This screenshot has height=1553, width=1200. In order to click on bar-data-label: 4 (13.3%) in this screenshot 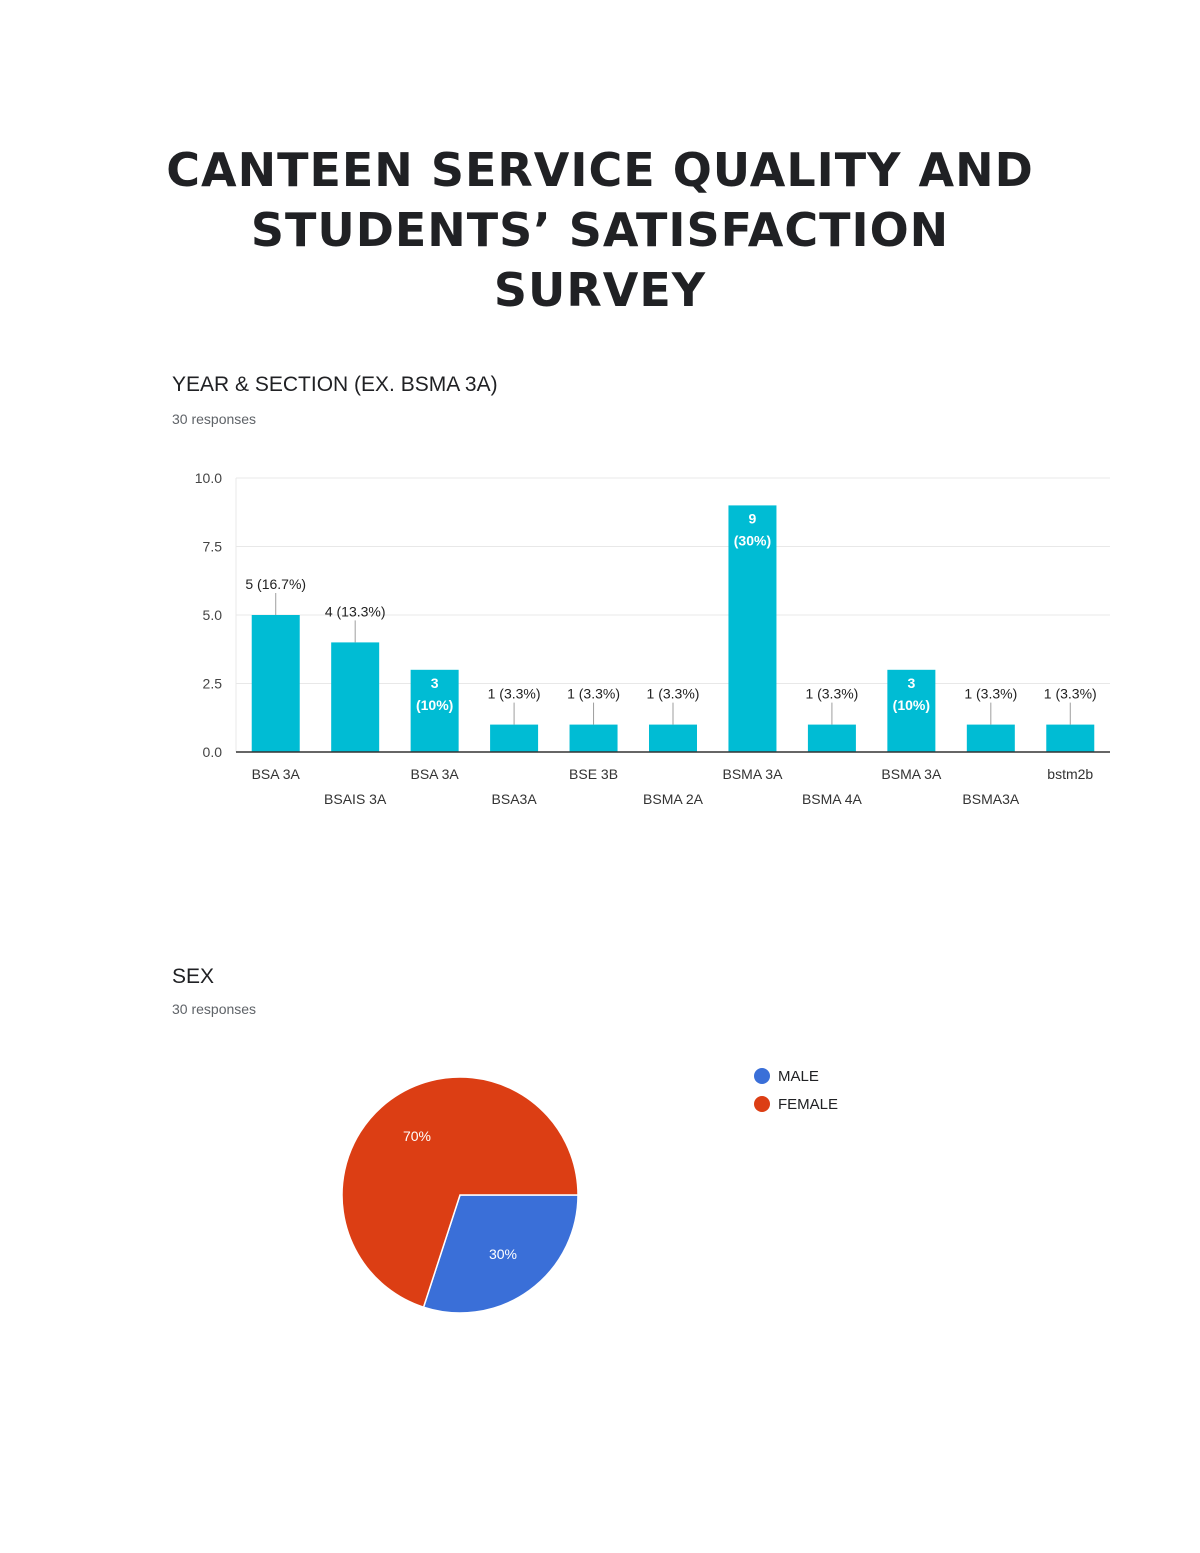, I will do `click(355, 611)`.